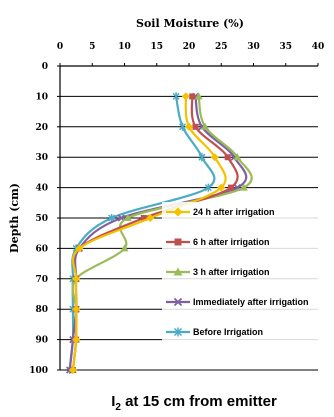 This screenshot has width=334, height=417. Describe the element at coordinates (41, 189) in the screenshot. I see `y-tick-label-40: 40` at that location.